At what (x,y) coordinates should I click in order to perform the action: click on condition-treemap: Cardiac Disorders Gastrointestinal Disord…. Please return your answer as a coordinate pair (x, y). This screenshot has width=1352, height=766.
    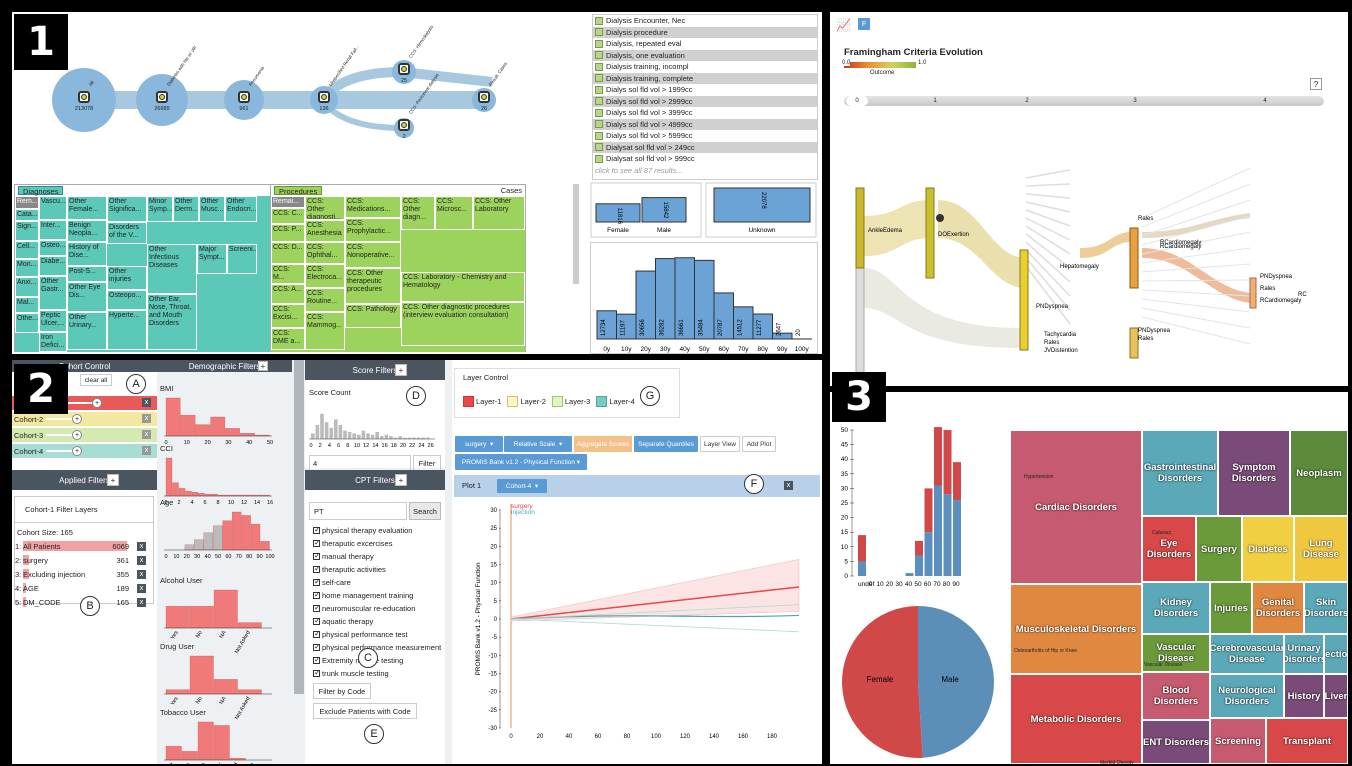
    Looking at the image, I should click on (1179, 597).